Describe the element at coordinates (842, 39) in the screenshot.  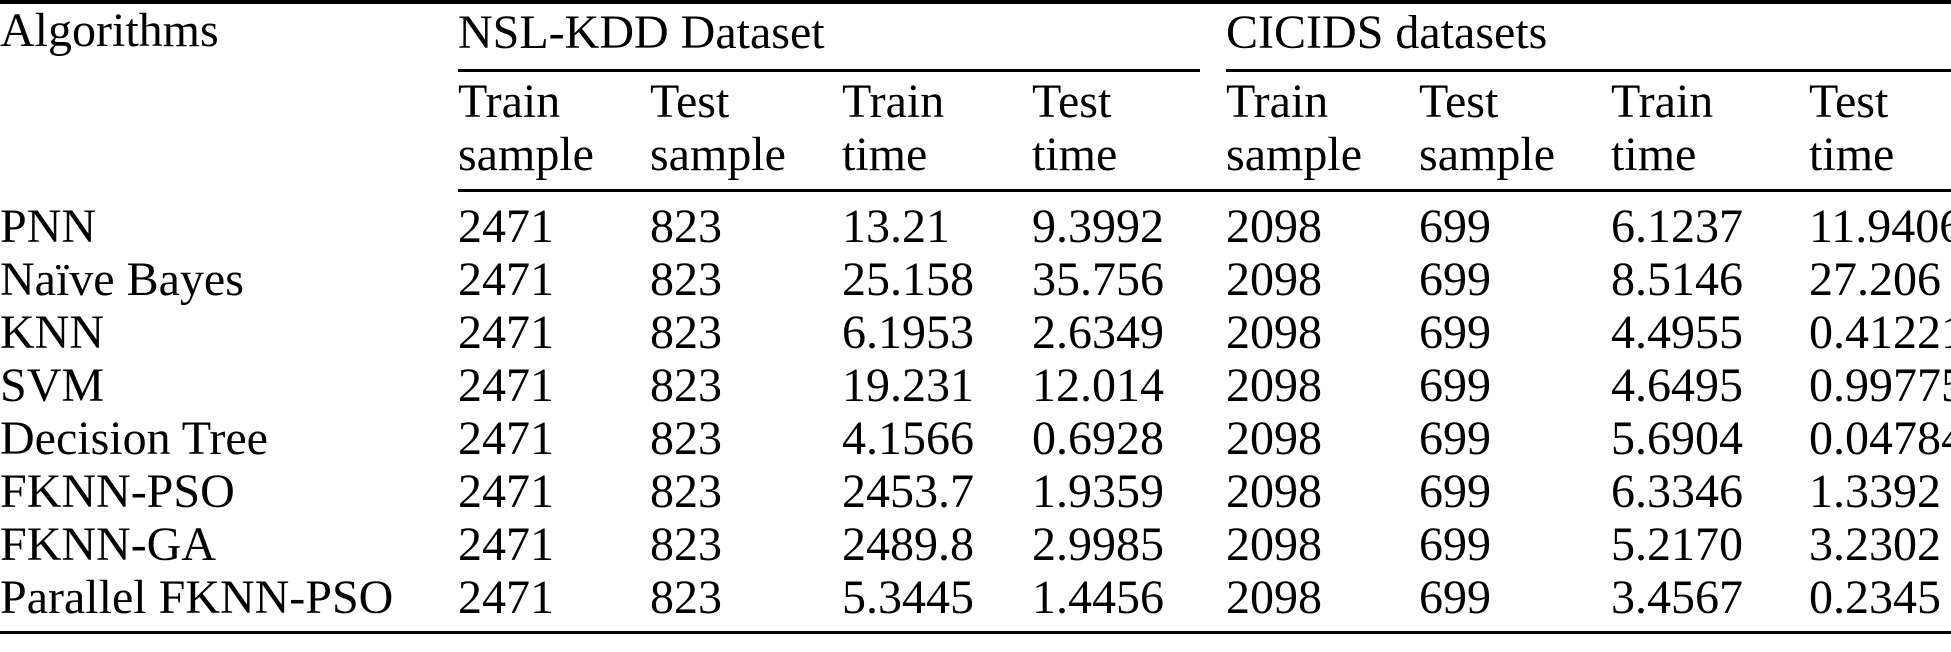
I see `group-header-nsl-kdd: NSL-KDD Dataset` at that location.